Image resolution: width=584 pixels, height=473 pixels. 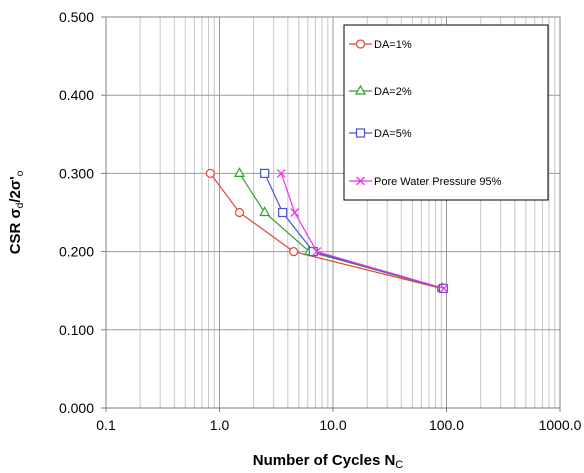 I want to click on y-tick-label: 0.400, so click(x=76, y=95).